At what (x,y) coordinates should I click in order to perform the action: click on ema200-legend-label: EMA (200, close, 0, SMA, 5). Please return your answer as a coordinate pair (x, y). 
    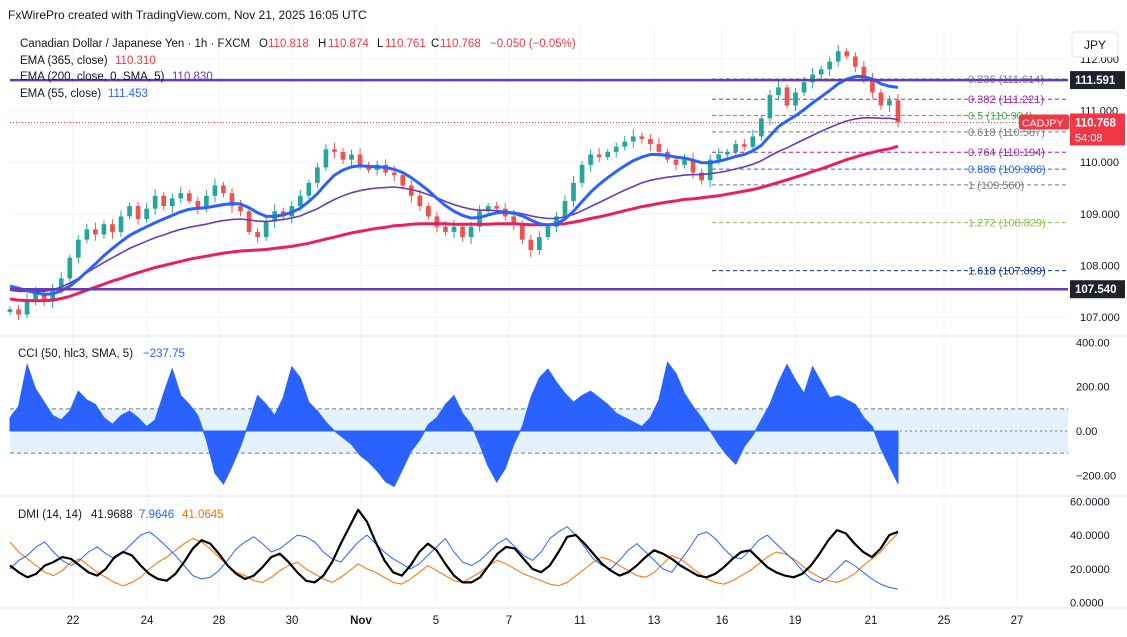
    Looking at the image, I should click on (92, 77).